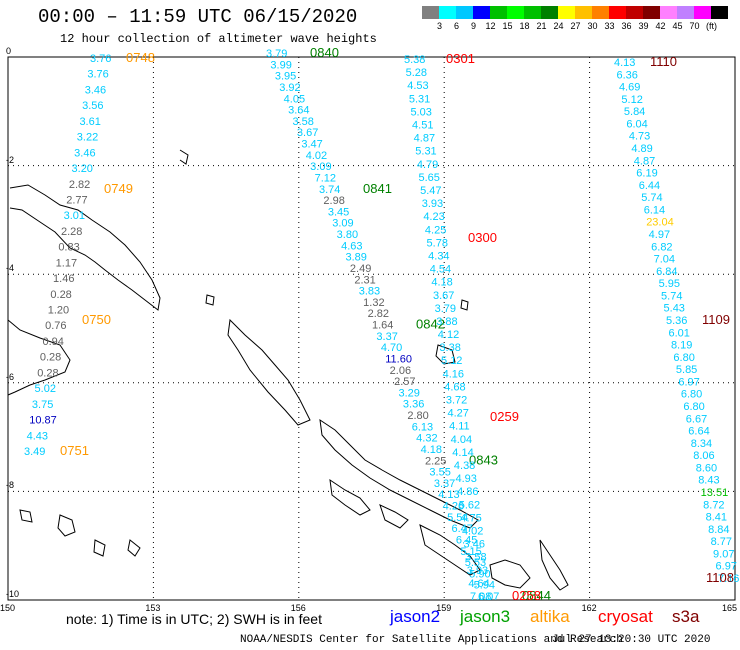 This screenshot has width=740, height=650. What do you see at coordinates (373, 303) in the screenshot?
I see `wave-height-value: 1.32` at bounding box center [373, 303].